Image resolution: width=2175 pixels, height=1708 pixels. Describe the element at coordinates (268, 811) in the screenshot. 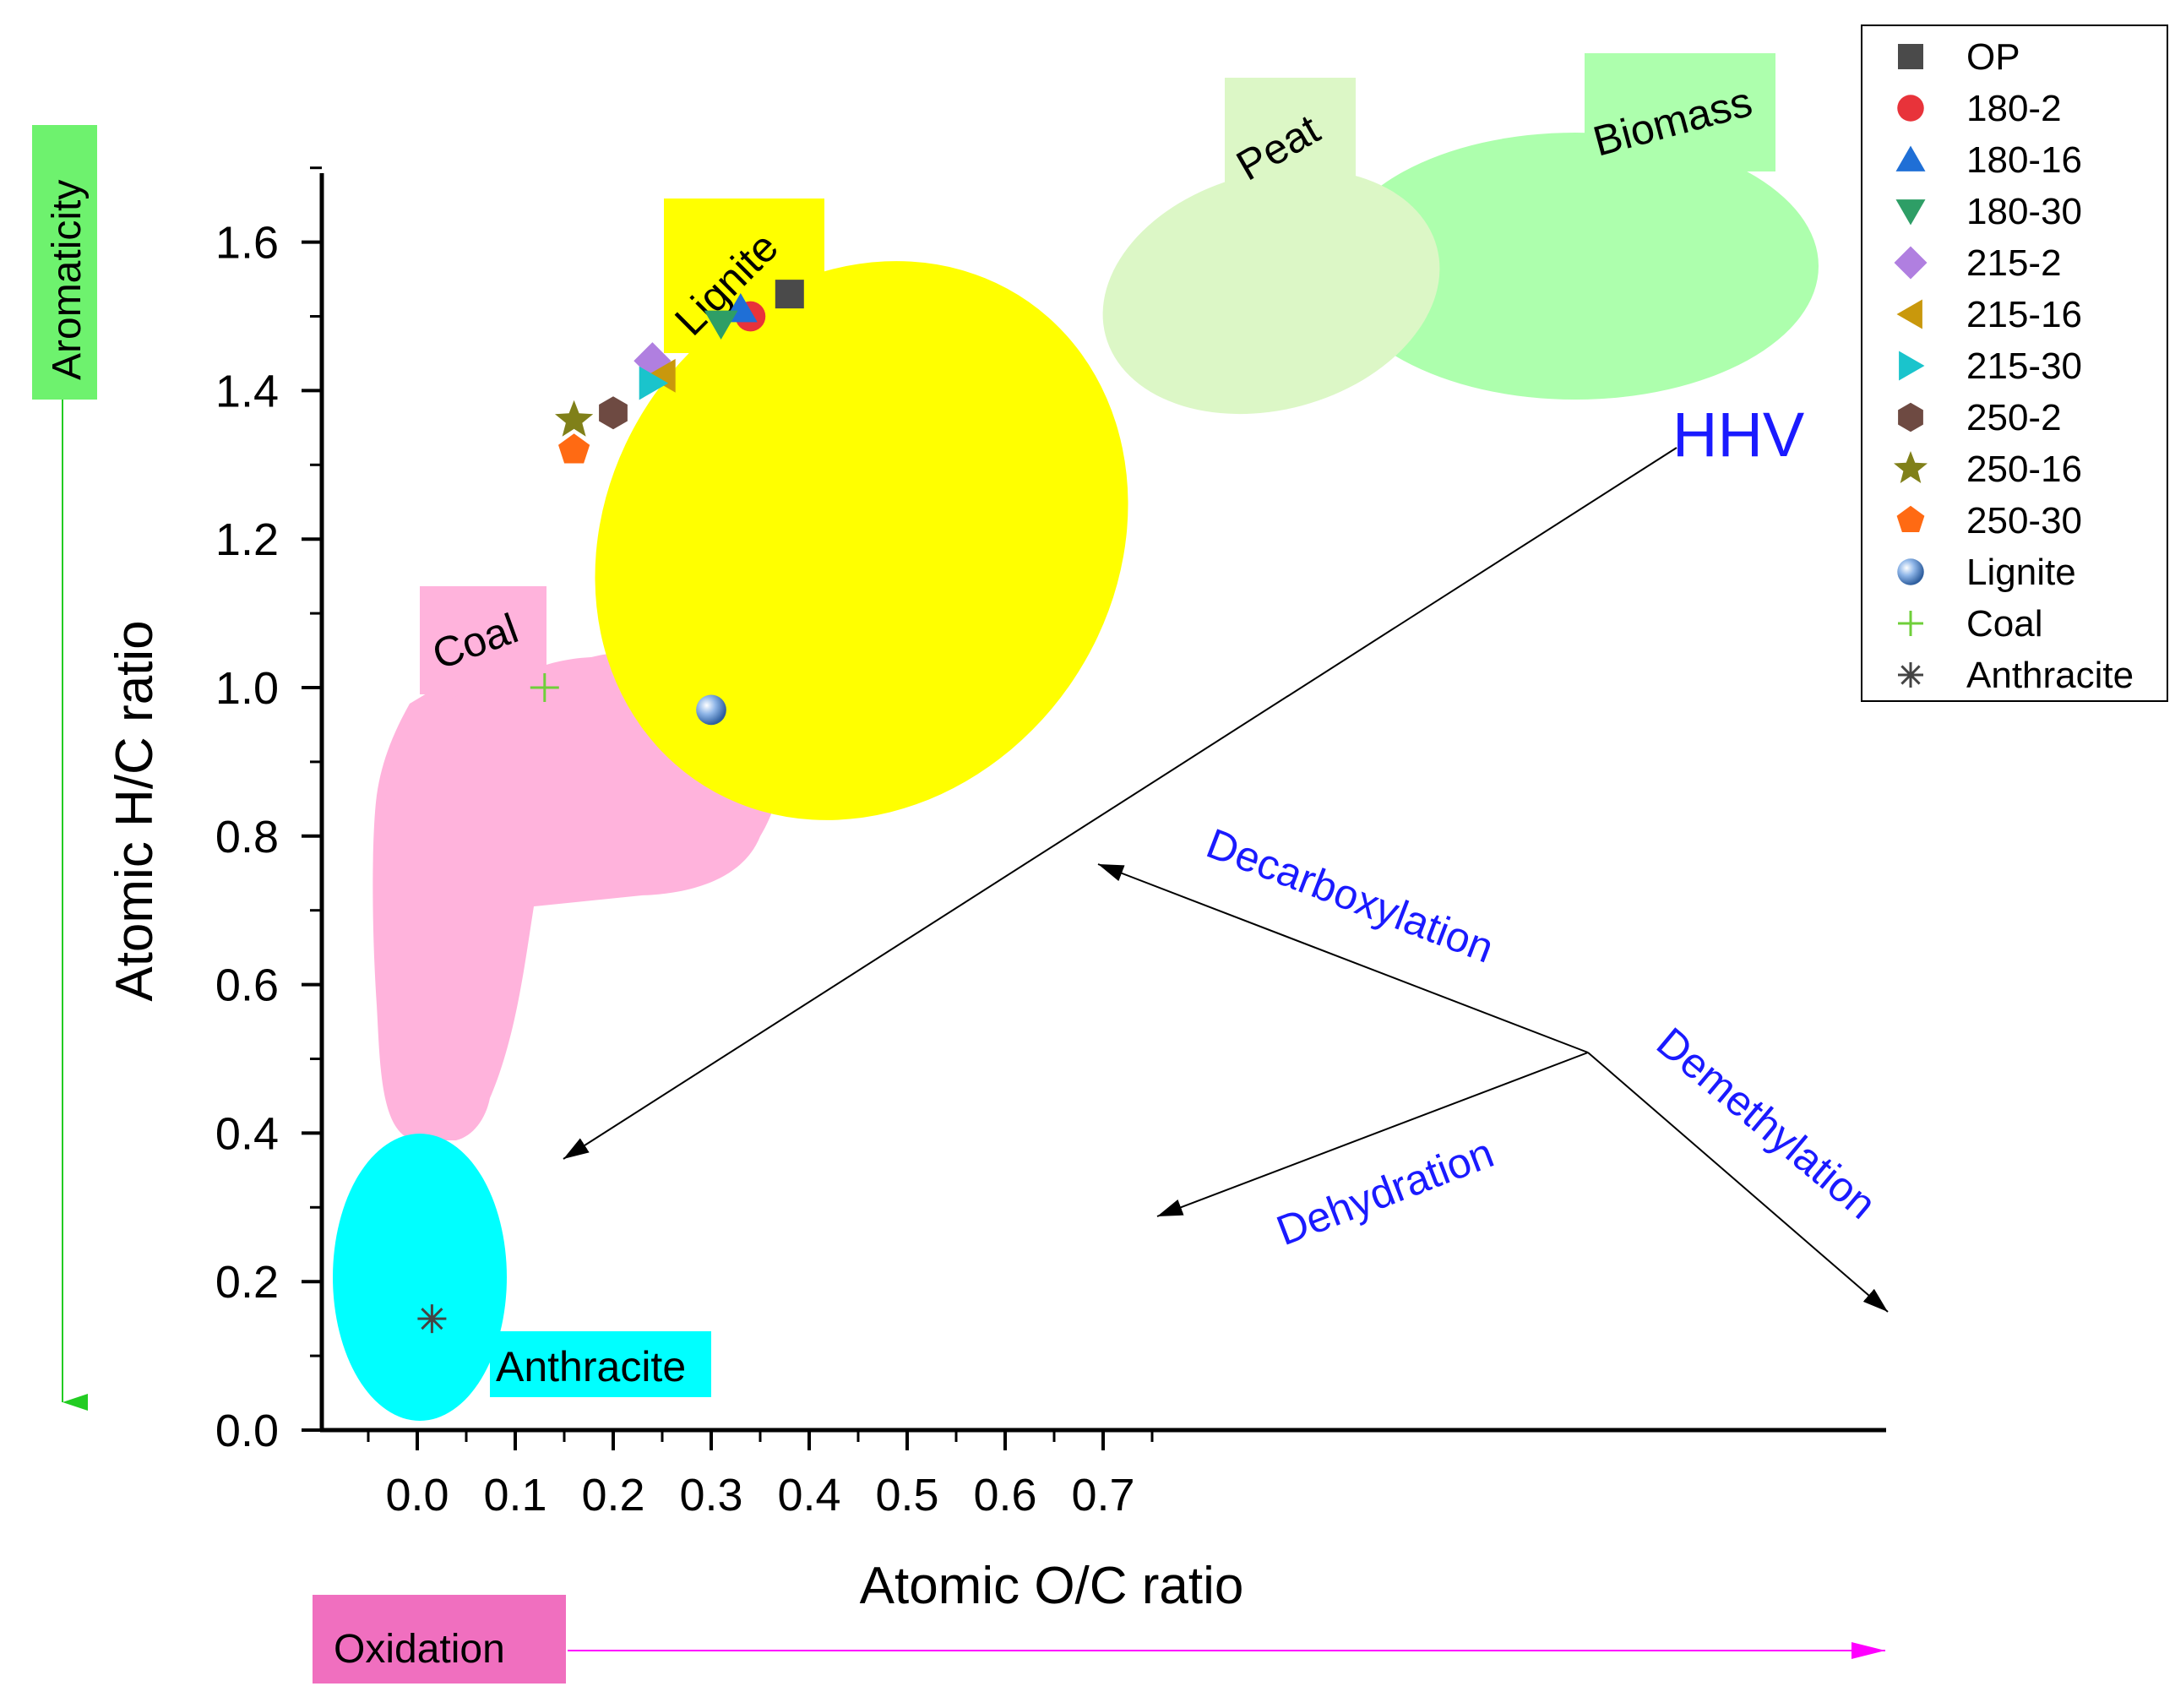

I see `y-ticks: 0.0 0.2 0.4 0.6 0.8 1.0 1.2 1.4 1.6` at that location.